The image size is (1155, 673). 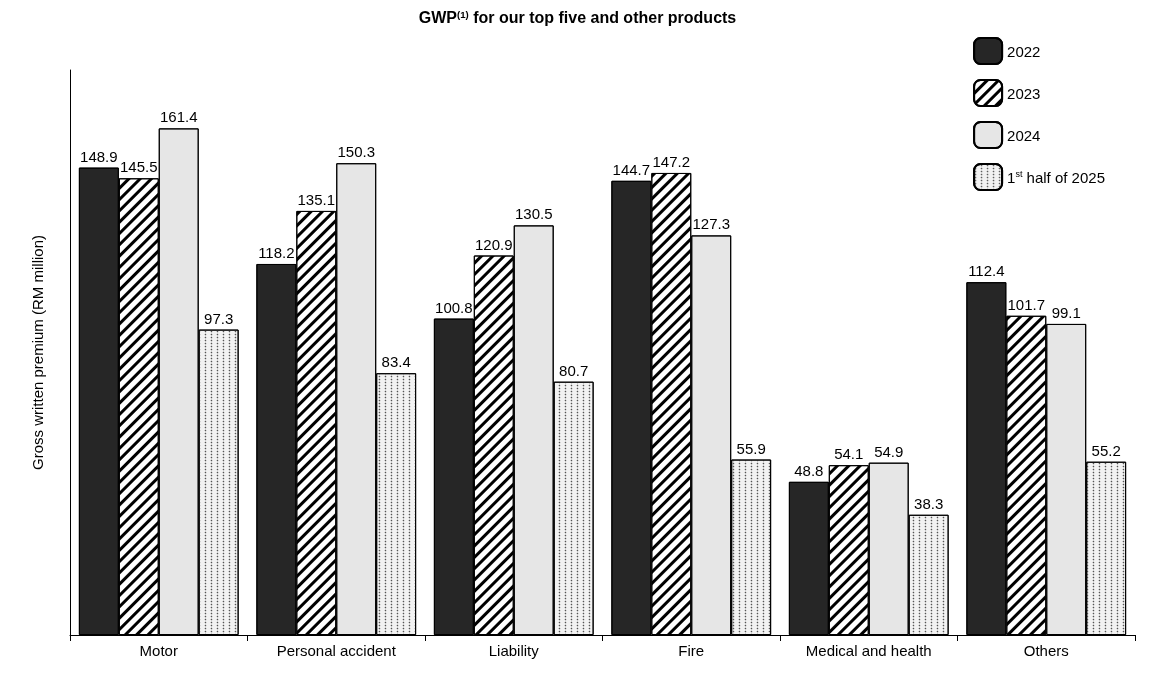 I want to click on data-label: 161.4, so click(x=178, y=117).